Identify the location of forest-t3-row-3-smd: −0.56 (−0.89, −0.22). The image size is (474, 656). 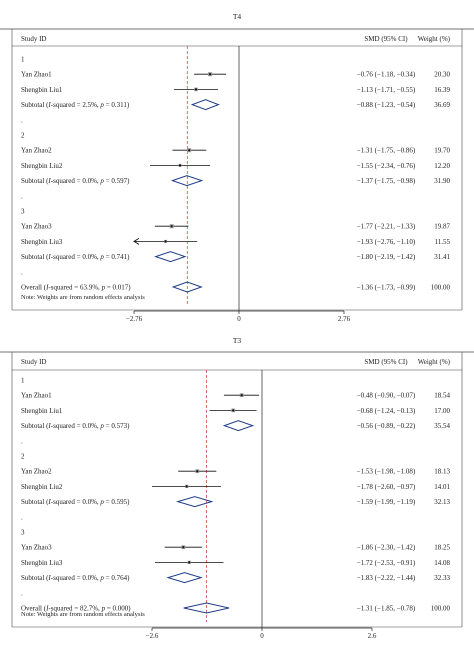
(386, 426).